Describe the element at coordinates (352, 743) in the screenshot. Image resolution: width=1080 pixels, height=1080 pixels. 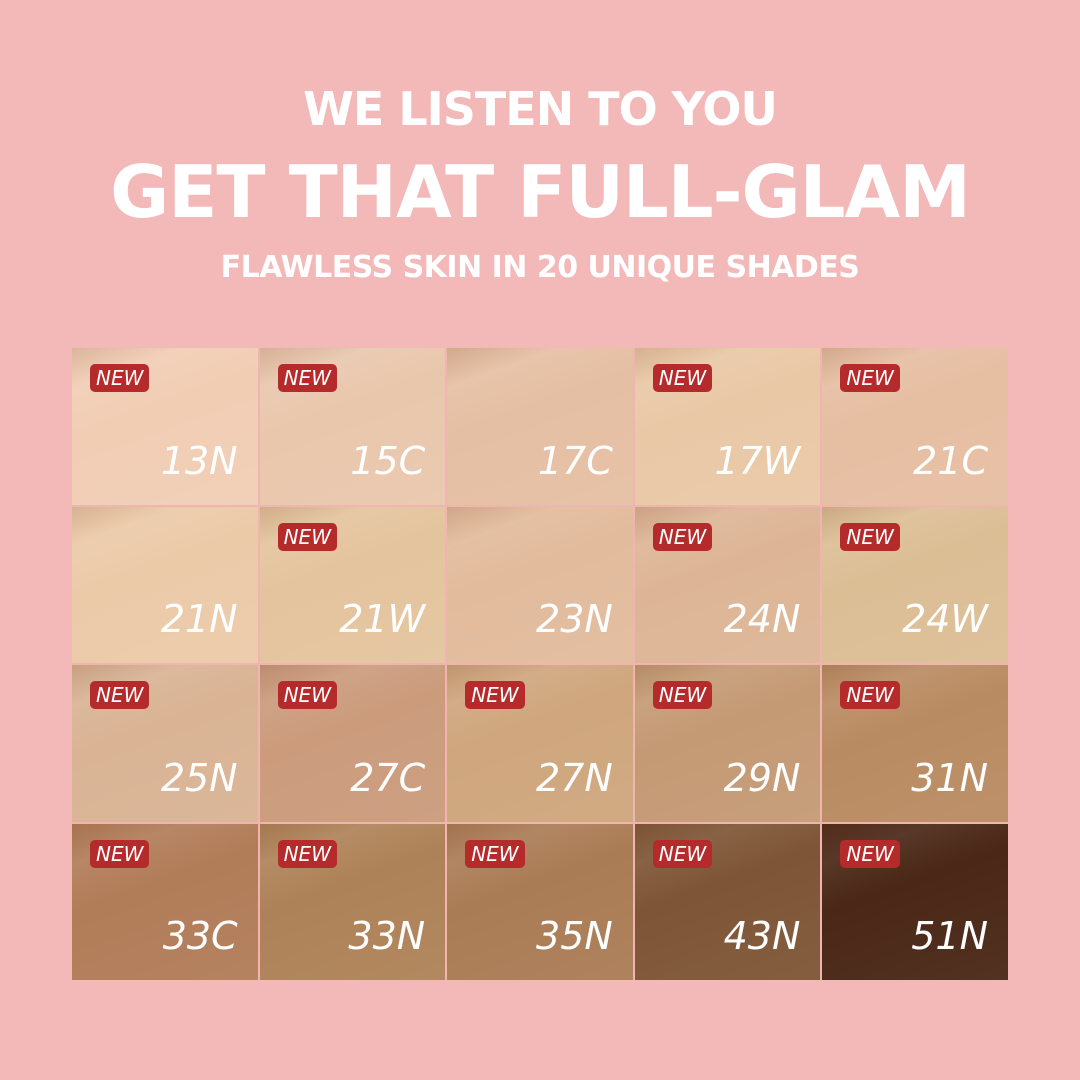
I see `shade-swatch: NEW 27C` at that location.